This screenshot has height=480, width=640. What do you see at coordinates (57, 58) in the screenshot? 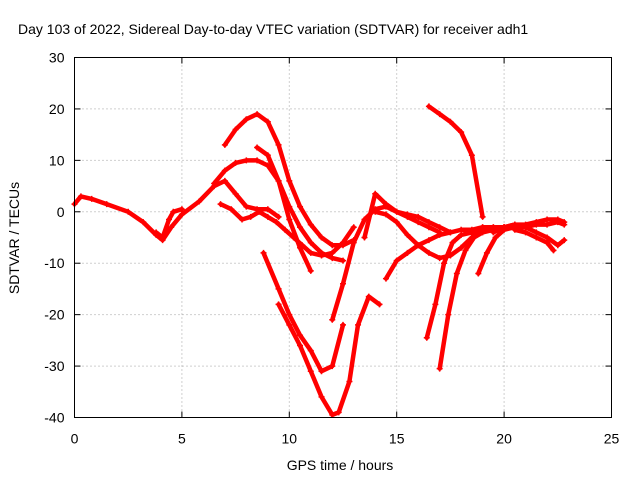
I see `y-tick-label: 30` at bounding box center [57, 58].